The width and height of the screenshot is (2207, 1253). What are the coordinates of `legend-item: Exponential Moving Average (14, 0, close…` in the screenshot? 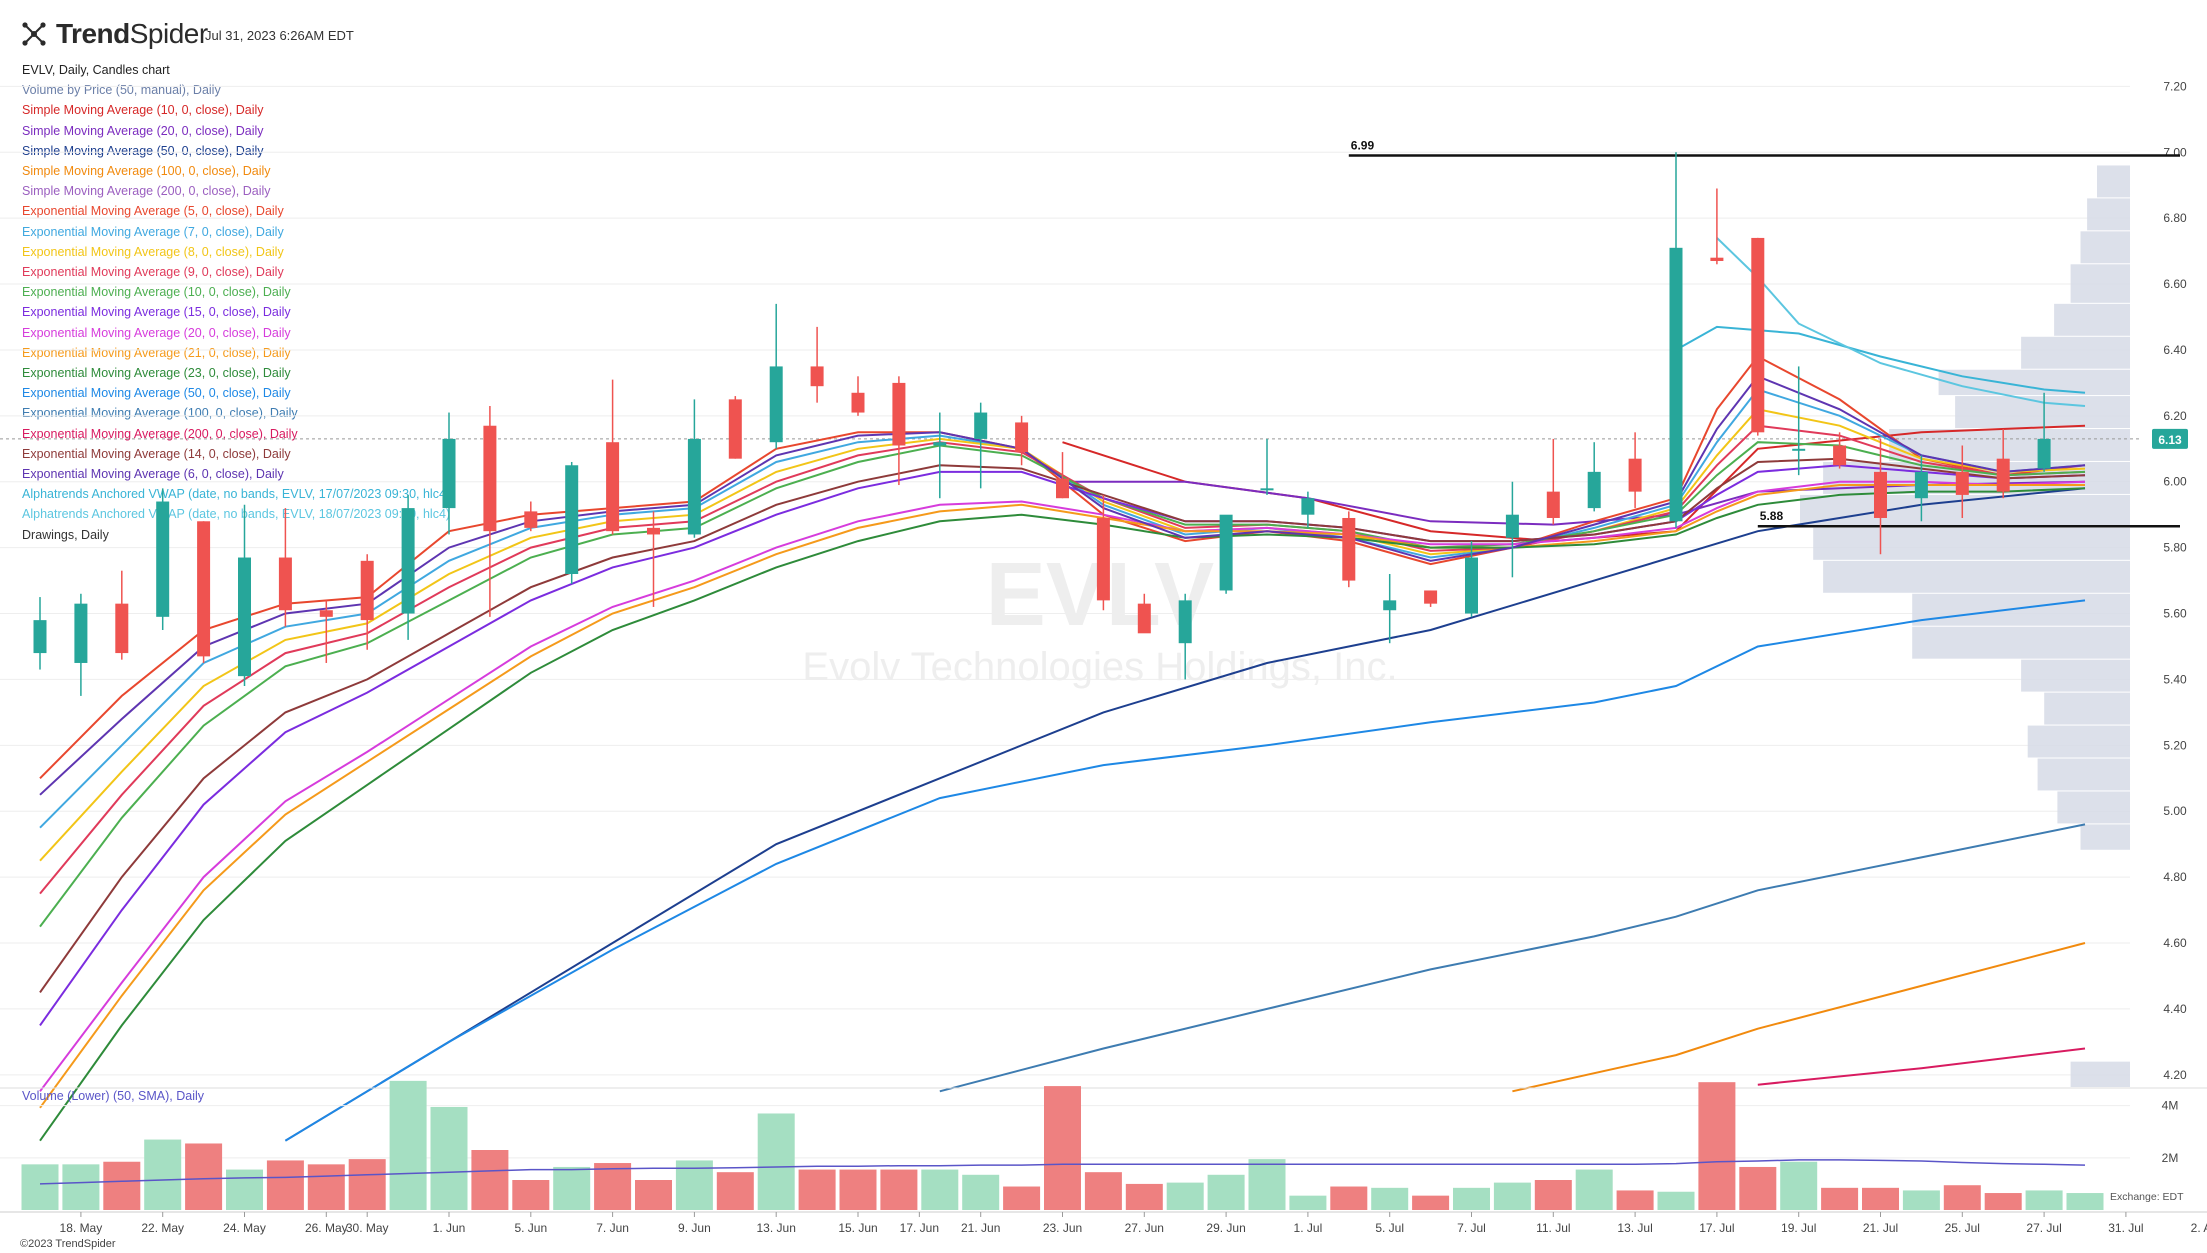 It's located at (156, 453).